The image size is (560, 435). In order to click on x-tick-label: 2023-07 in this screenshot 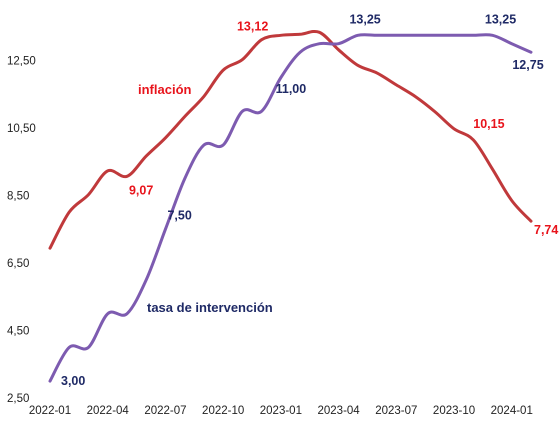, I will do `click(396, 411)`.